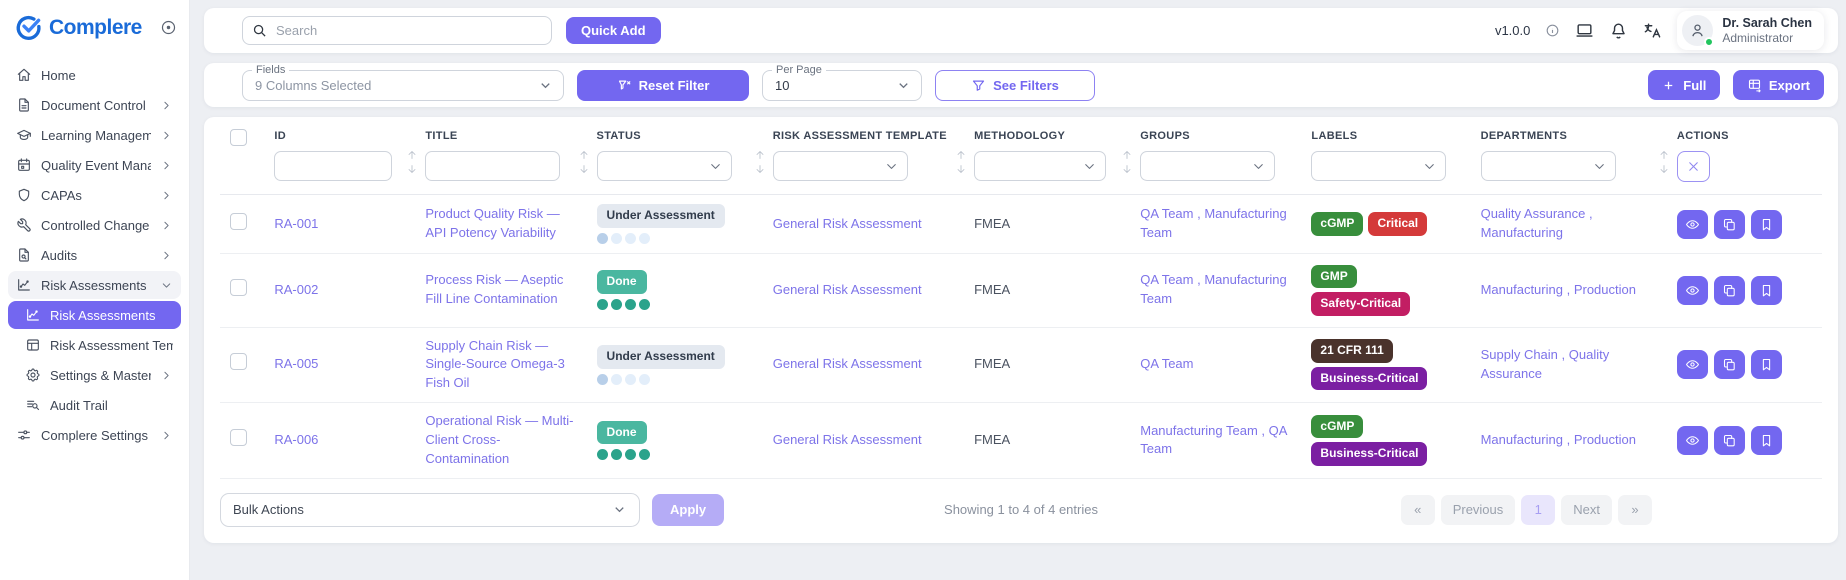  What do you see at coordinates (664, 166) in the screenshot?
I see `filter-select-status` at bounding box center [664, 166].